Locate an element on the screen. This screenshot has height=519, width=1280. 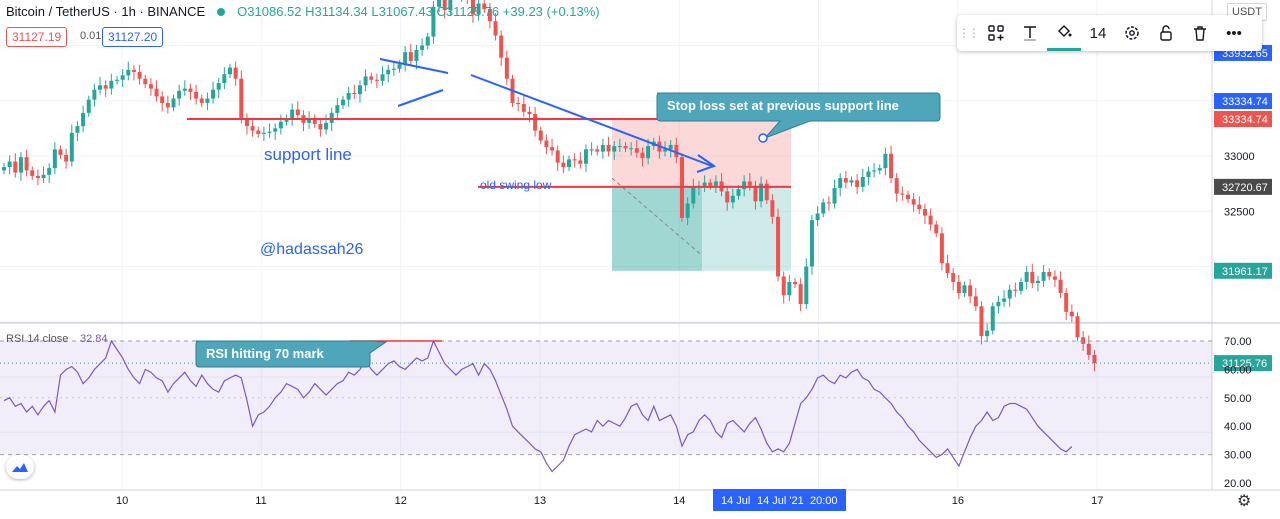
more-icon: ••• is located at coordinates (1234, 33).